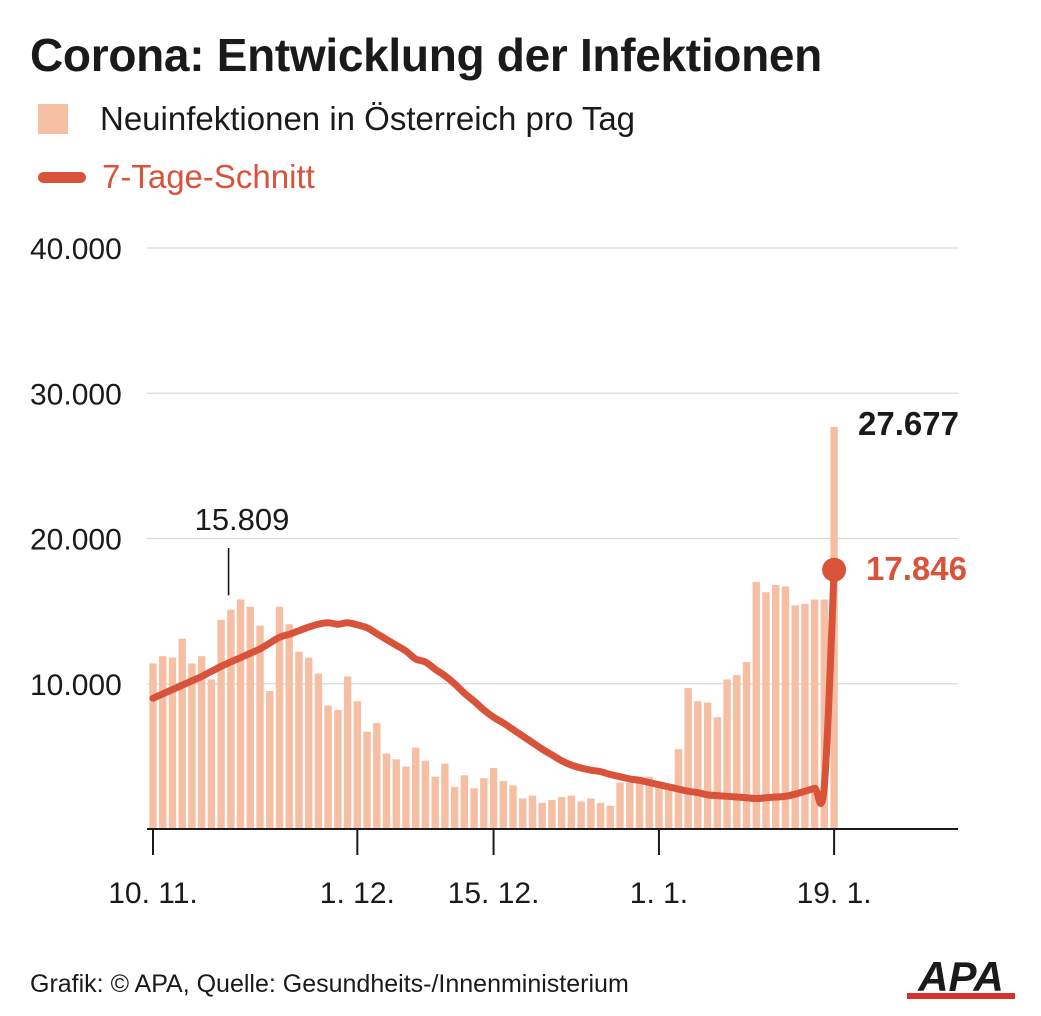 Image resolution: width=1041 pixels, height=1016 pixels. What do you see at coordinates (76, 685) in the screenshot?
I see `y-tick-label: 10.000` at bounding box center [76, 685].